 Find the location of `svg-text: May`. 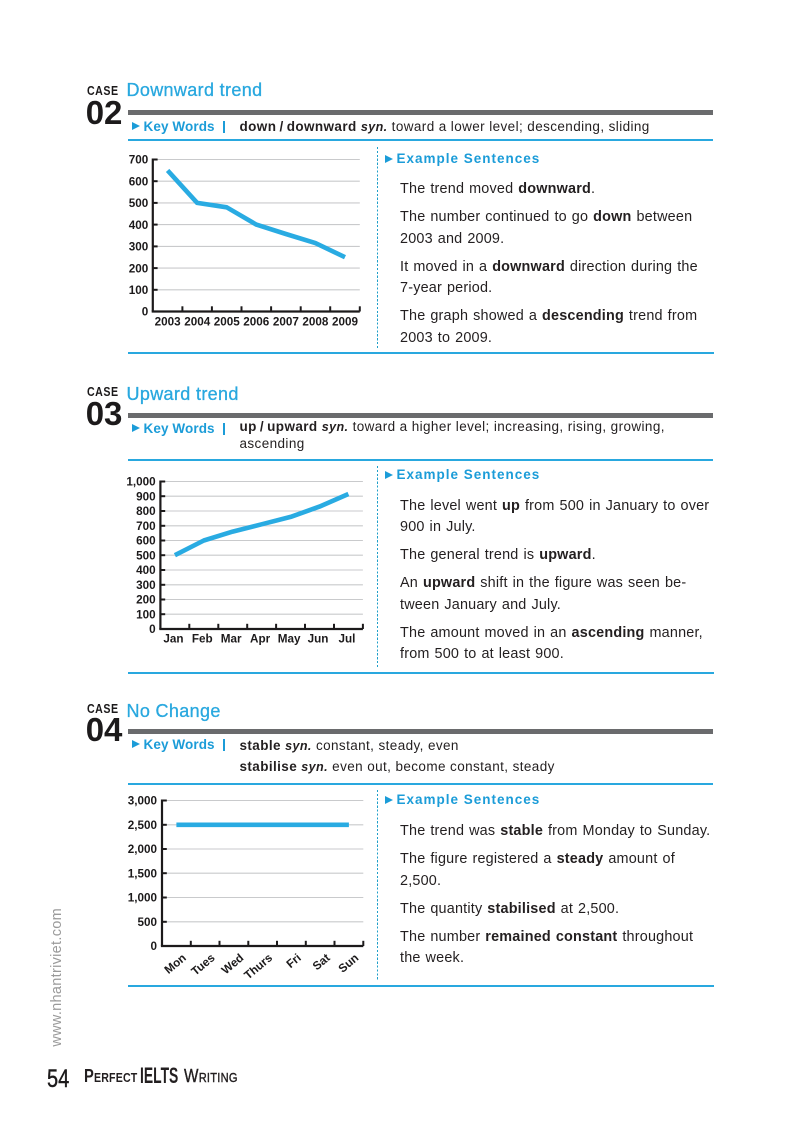

svg-text: May is located at coordinates (289, 638).